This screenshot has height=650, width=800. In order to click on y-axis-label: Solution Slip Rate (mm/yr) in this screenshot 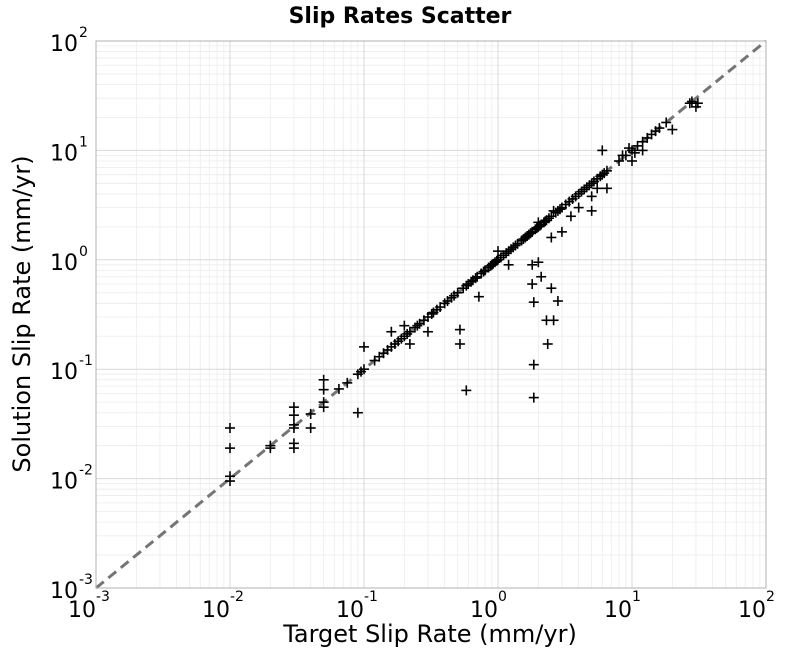, I will do `click(22, 313)`.